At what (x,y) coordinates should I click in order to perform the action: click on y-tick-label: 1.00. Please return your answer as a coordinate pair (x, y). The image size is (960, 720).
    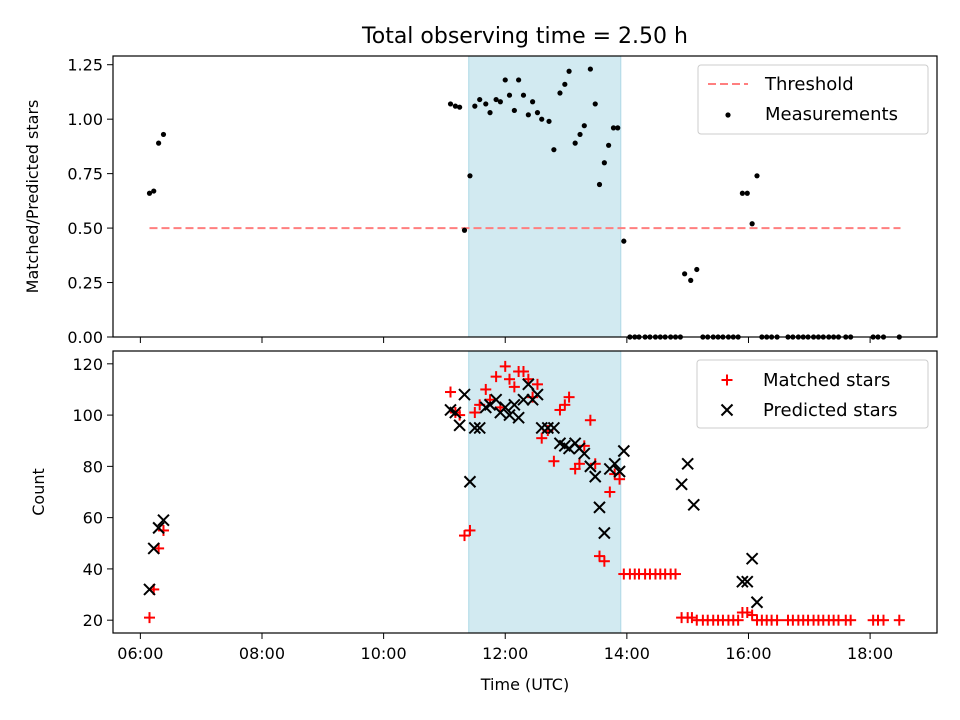
    Looking at the image, I should click on (85, 119).